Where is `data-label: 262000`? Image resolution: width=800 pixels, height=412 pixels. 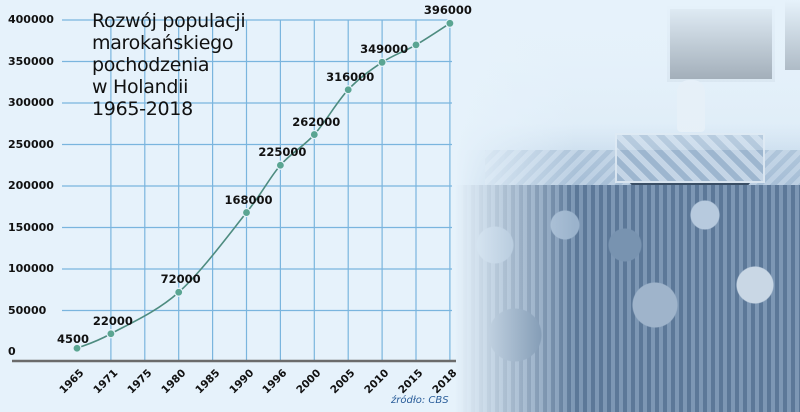
data-label: 262000 is located at coordinates (316, 121).